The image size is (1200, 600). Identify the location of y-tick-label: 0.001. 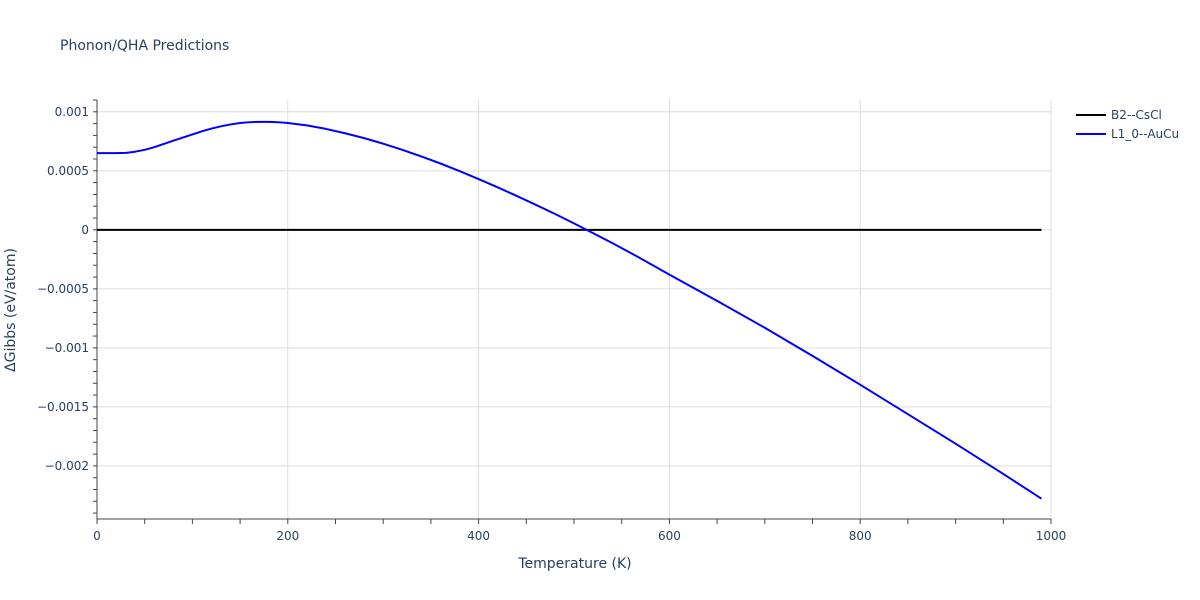
(72, 112).